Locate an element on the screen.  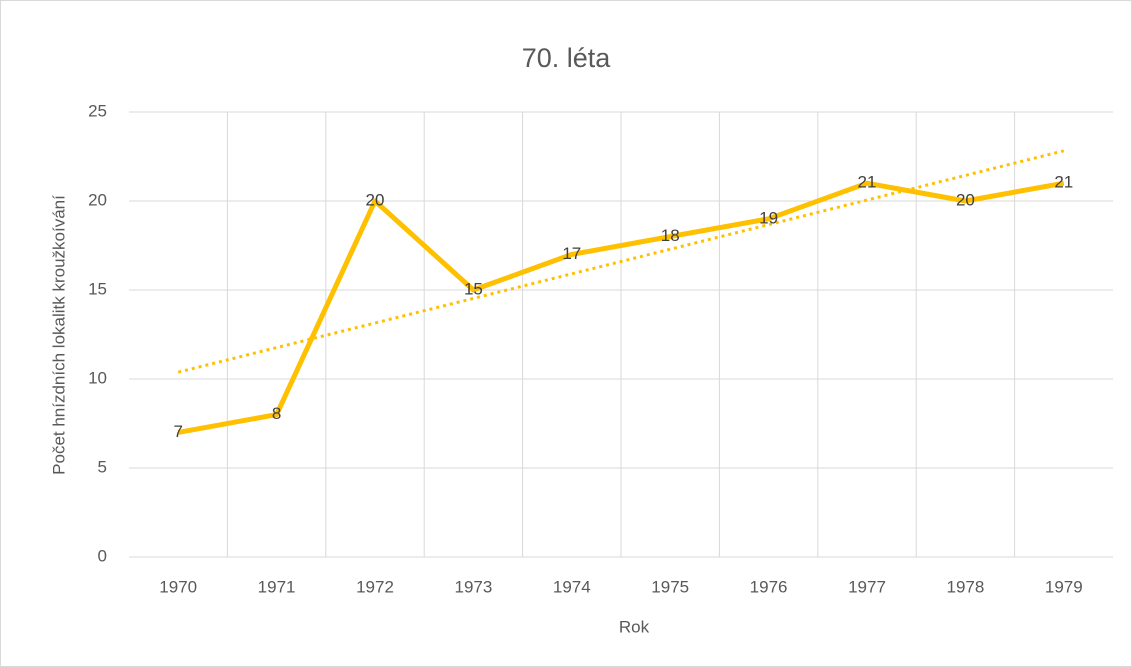
x-tick-label: 1970 is located at coordinates (178, 586).